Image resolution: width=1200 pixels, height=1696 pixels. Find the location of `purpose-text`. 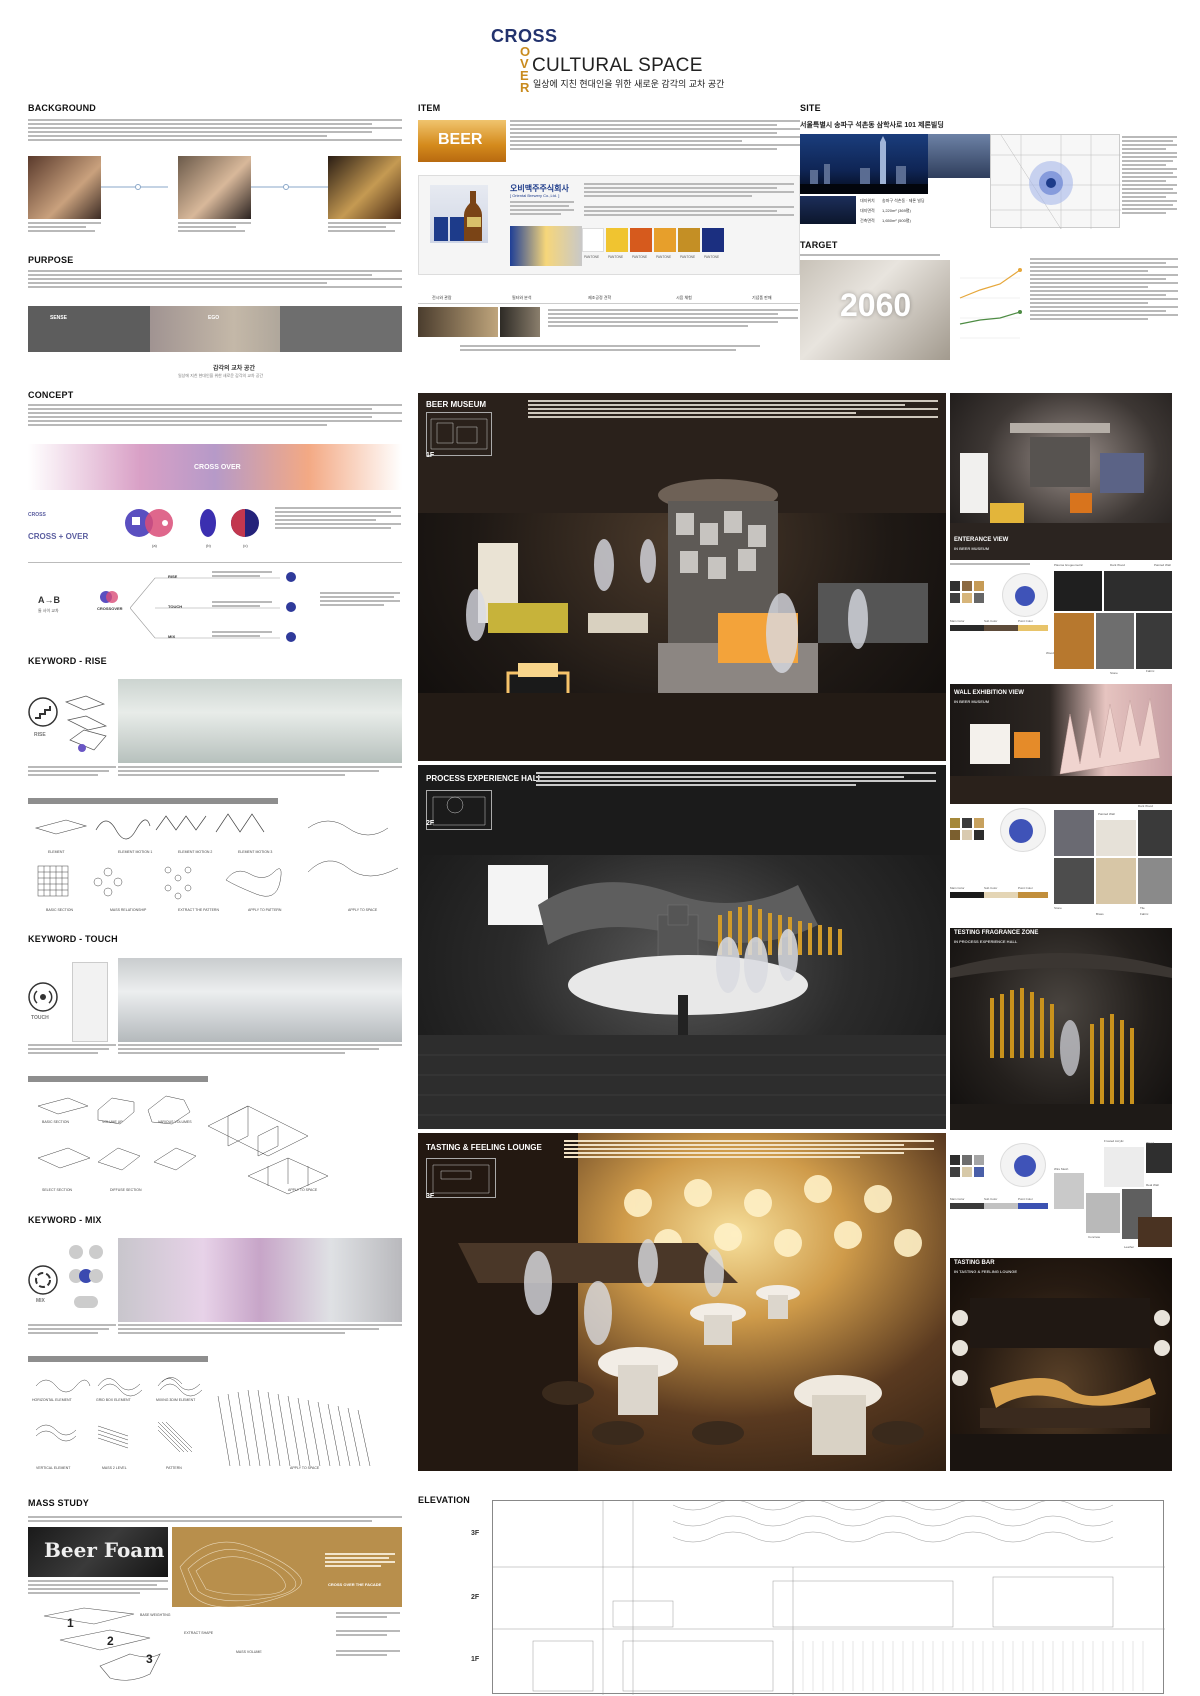

purpose-text is located at coordinates (215, 283).